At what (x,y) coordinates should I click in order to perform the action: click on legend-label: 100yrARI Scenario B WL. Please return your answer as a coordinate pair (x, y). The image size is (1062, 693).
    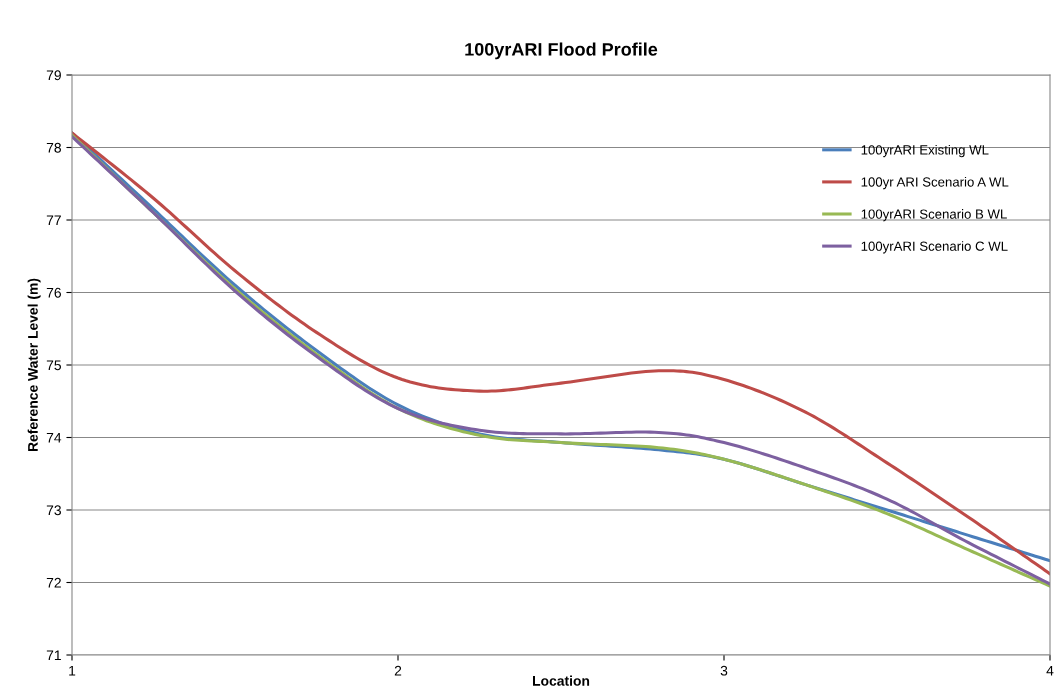
    Looking at the image, I should click on (934, 215).